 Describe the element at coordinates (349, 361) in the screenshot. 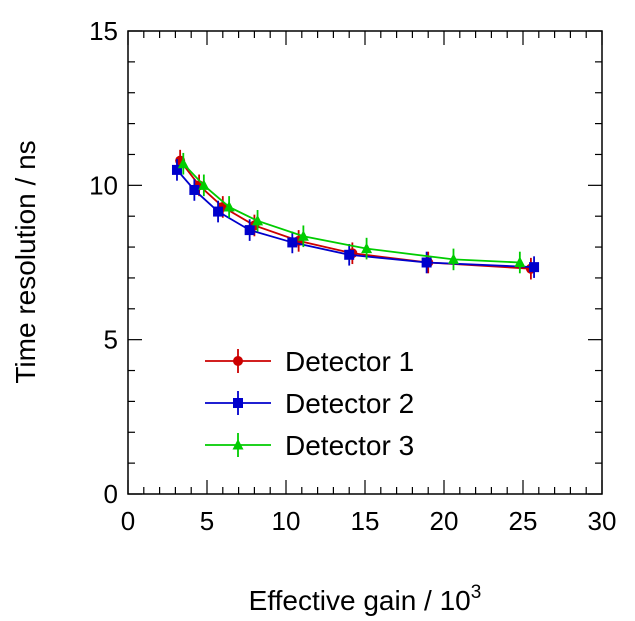

I see `legend-label: Detector 1` at that location.